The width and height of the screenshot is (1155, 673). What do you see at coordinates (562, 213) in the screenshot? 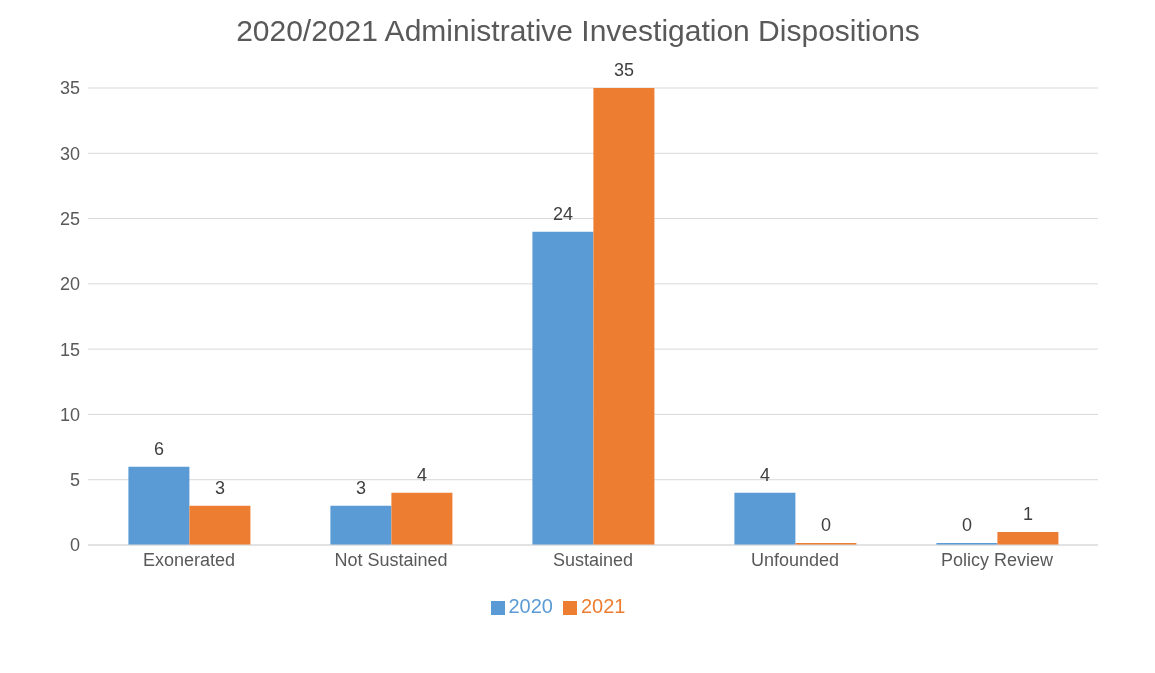
I see `data-label: 24` at bounding box center [562, 213].